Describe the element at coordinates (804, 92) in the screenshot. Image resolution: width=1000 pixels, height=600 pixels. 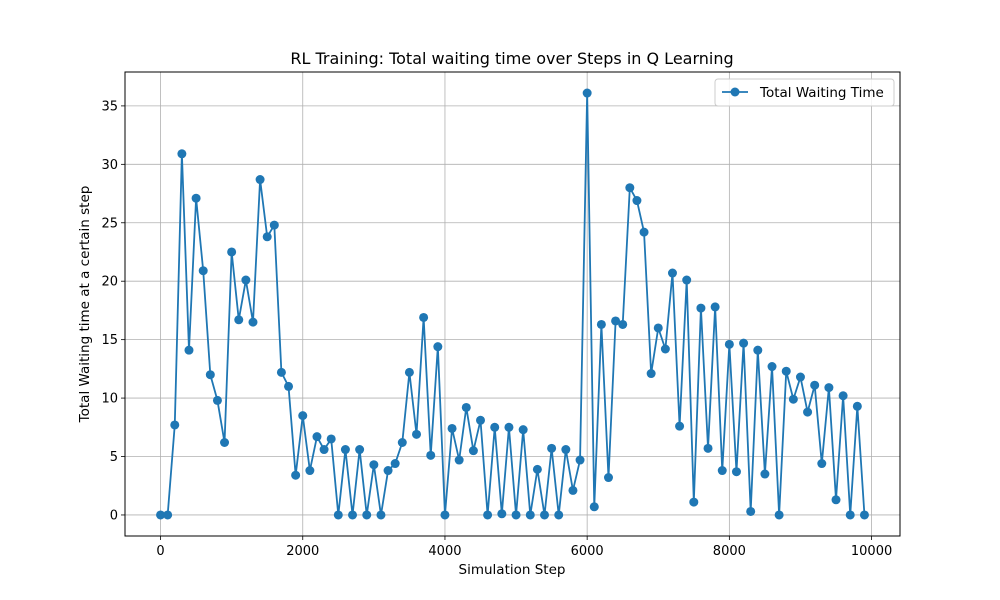
I see `legend-box` at that location.